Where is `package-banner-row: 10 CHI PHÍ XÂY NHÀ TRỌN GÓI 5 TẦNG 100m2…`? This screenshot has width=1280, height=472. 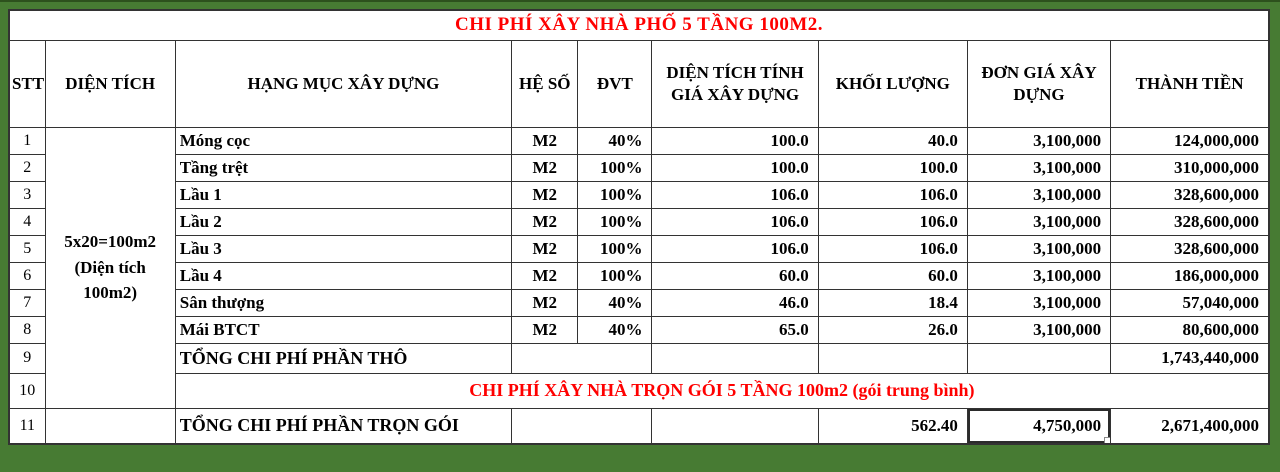 package-banner-row: 10 CHI PHÍ XÂY NHÀ TRỌN GÓI 5 TẦNG 100m2… is located at coordinates (639, 390).